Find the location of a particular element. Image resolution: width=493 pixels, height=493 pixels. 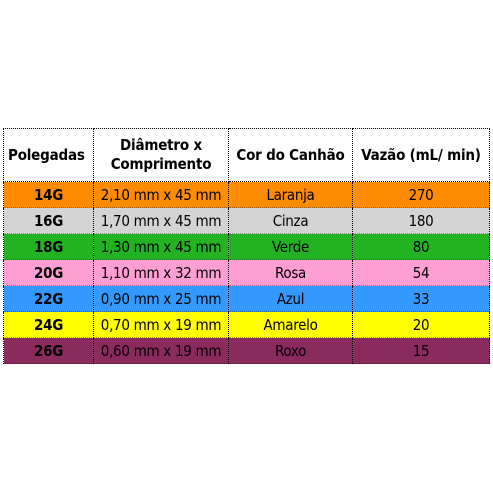

flow-cell: 180 is located at coordinates (421, 220).